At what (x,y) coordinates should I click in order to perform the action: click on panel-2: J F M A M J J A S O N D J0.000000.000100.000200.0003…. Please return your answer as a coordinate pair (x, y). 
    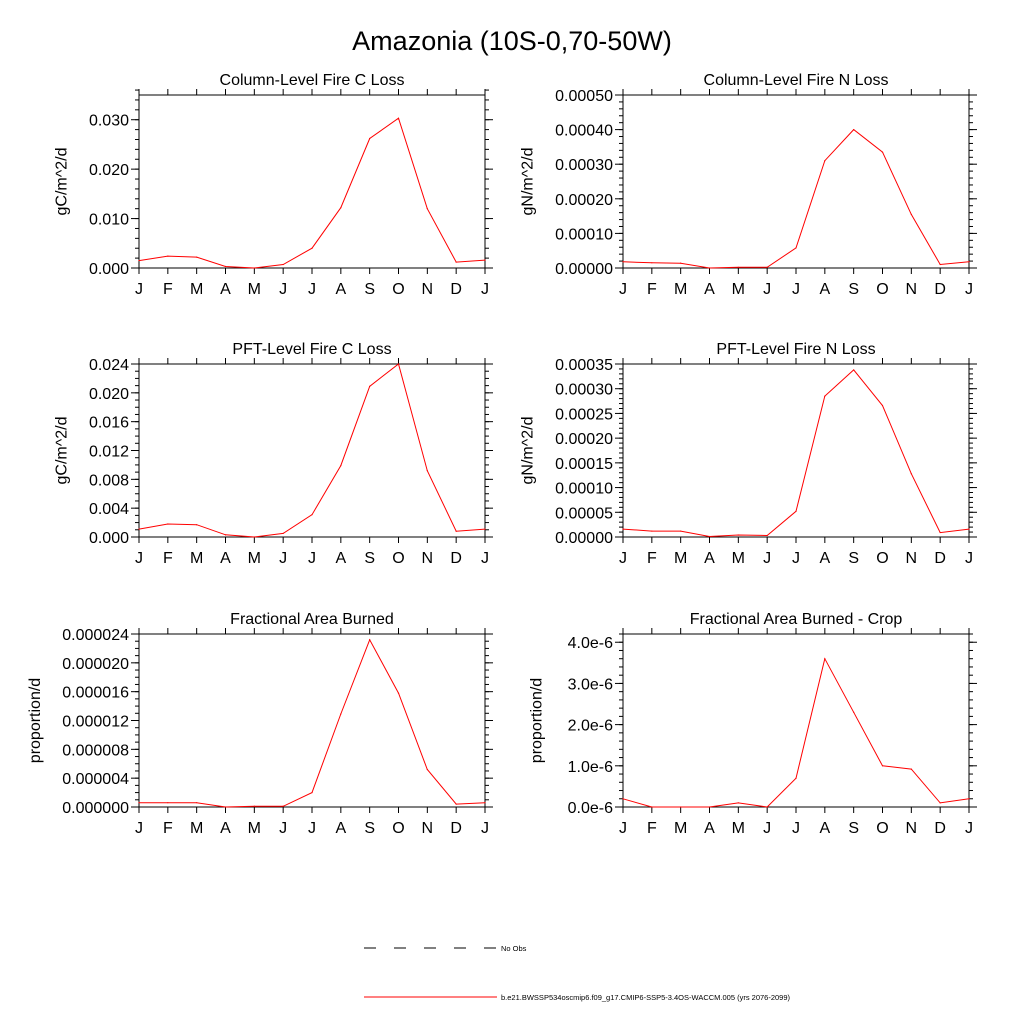
    Looking at the image, I should click on (748, 185).